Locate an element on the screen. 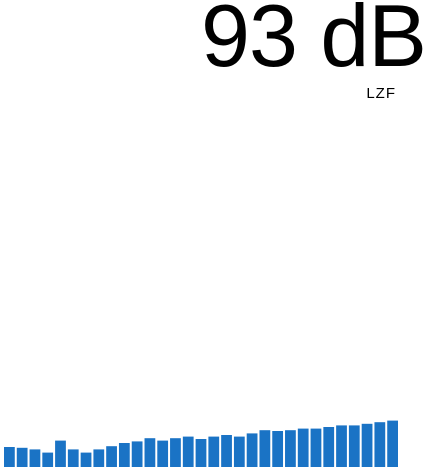 This screenshot has width=428, height=467. weighting-label: LZF is located at coordinates (381, 93).